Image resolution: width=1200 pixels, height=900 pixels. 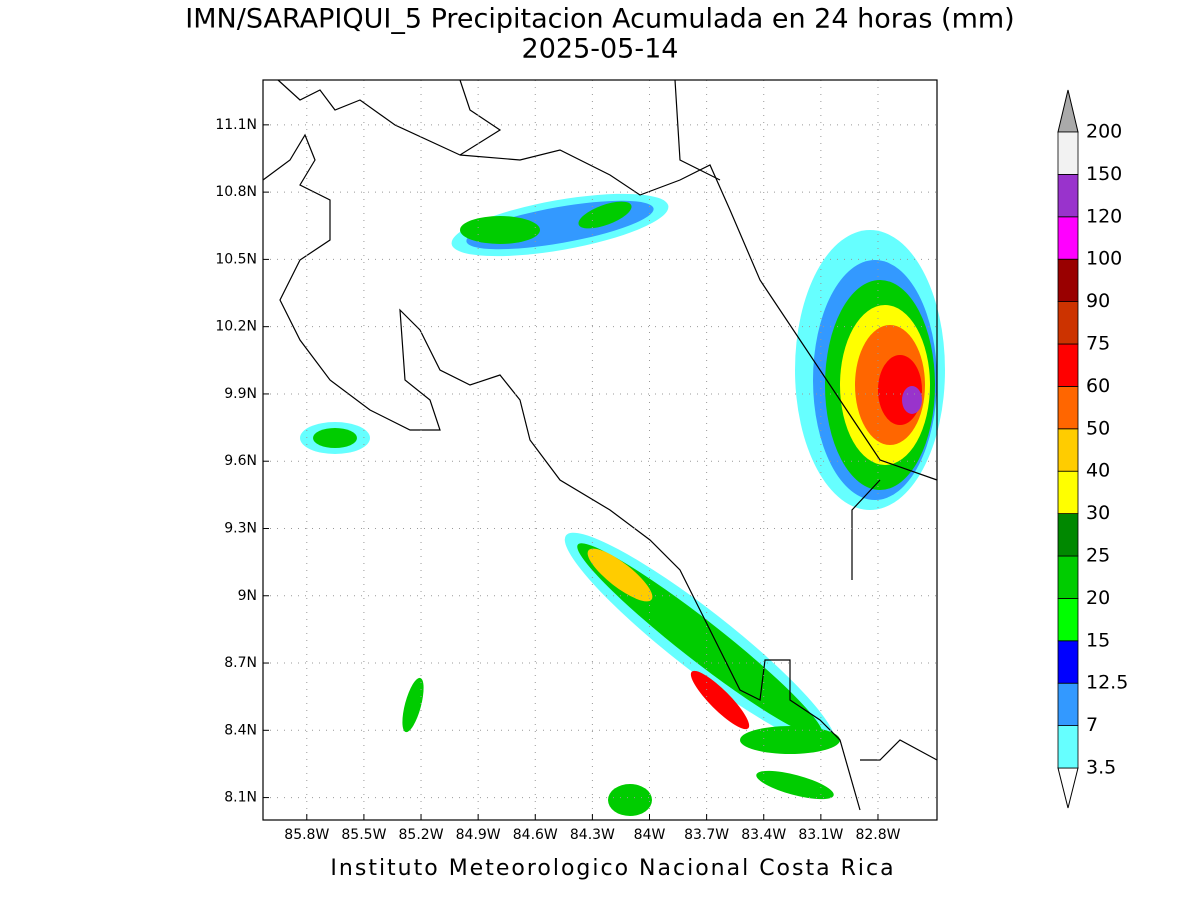 What do you see at coordinates (1104, 174) in the screenshot?
I see `colorbar-label: 150` at bounding box center [1104, 174].